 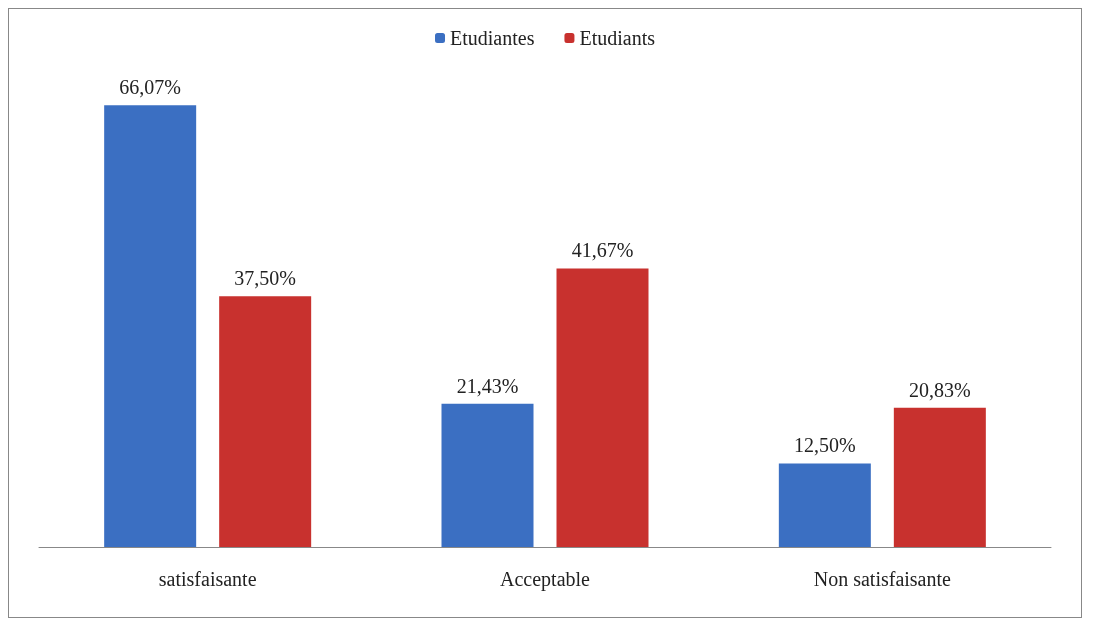 I want to click on x-tick-label: Acceptable, so click(x=545, y=579).